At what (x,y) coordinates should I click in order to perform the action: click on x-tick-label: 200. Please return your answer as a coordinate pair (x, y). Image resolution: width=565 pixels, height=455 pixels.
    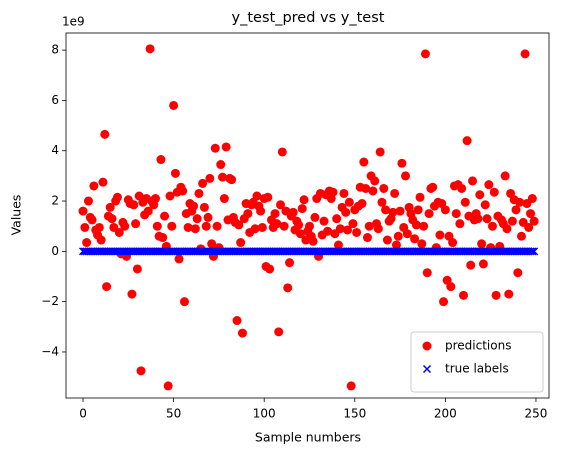
    Looking at the image, I should click on (445, 414).